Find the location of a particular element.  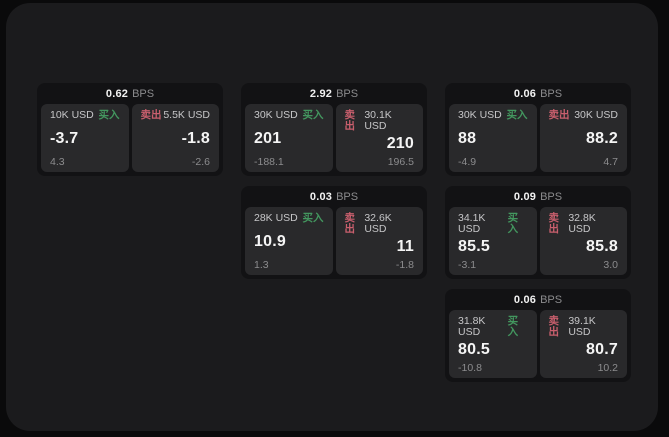

sell-quote-top: 卖出 30K USD is located at coordinates (584, 115).